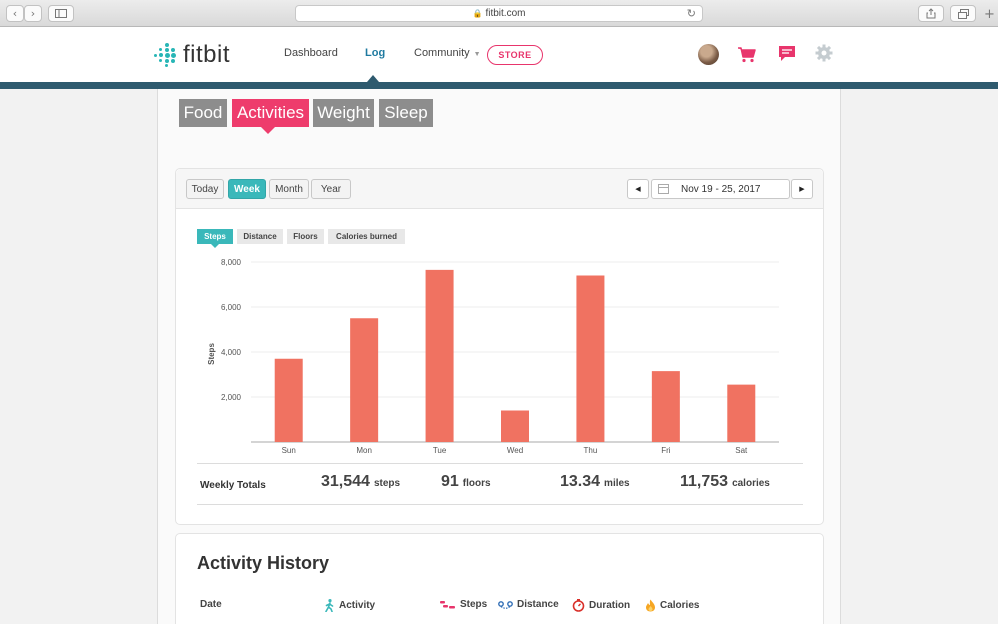  I want to click on tab-food: Food, so click(203, 113).